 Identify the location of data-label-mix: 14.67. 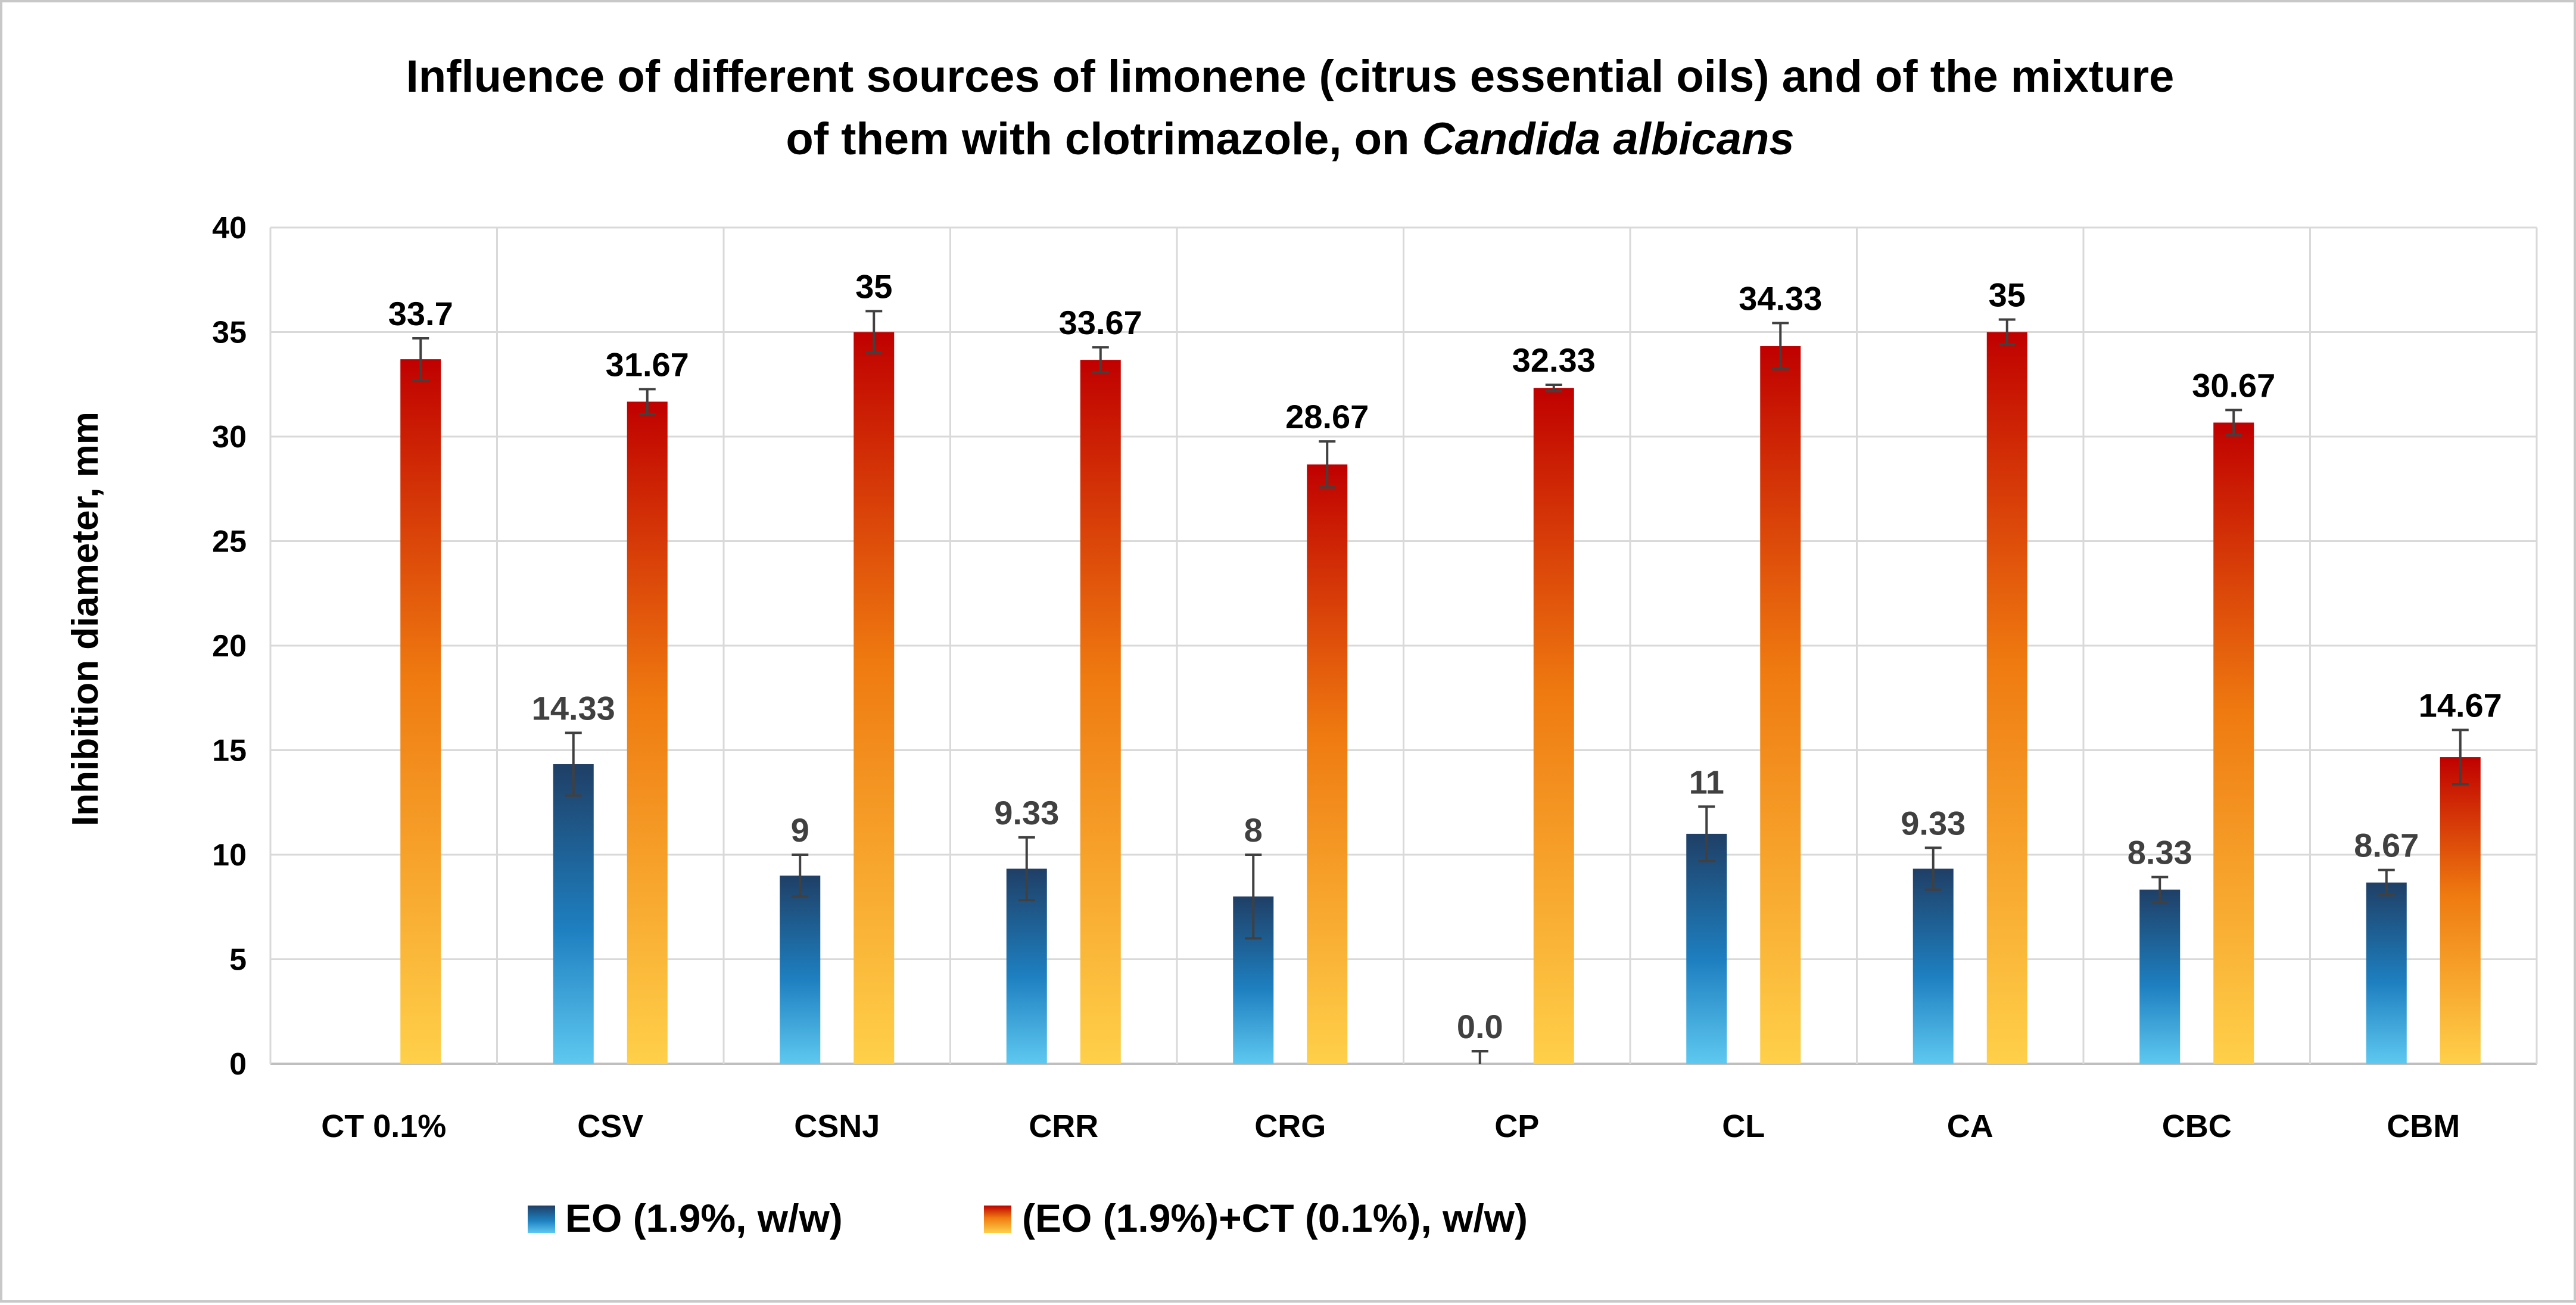
(2460, 705).